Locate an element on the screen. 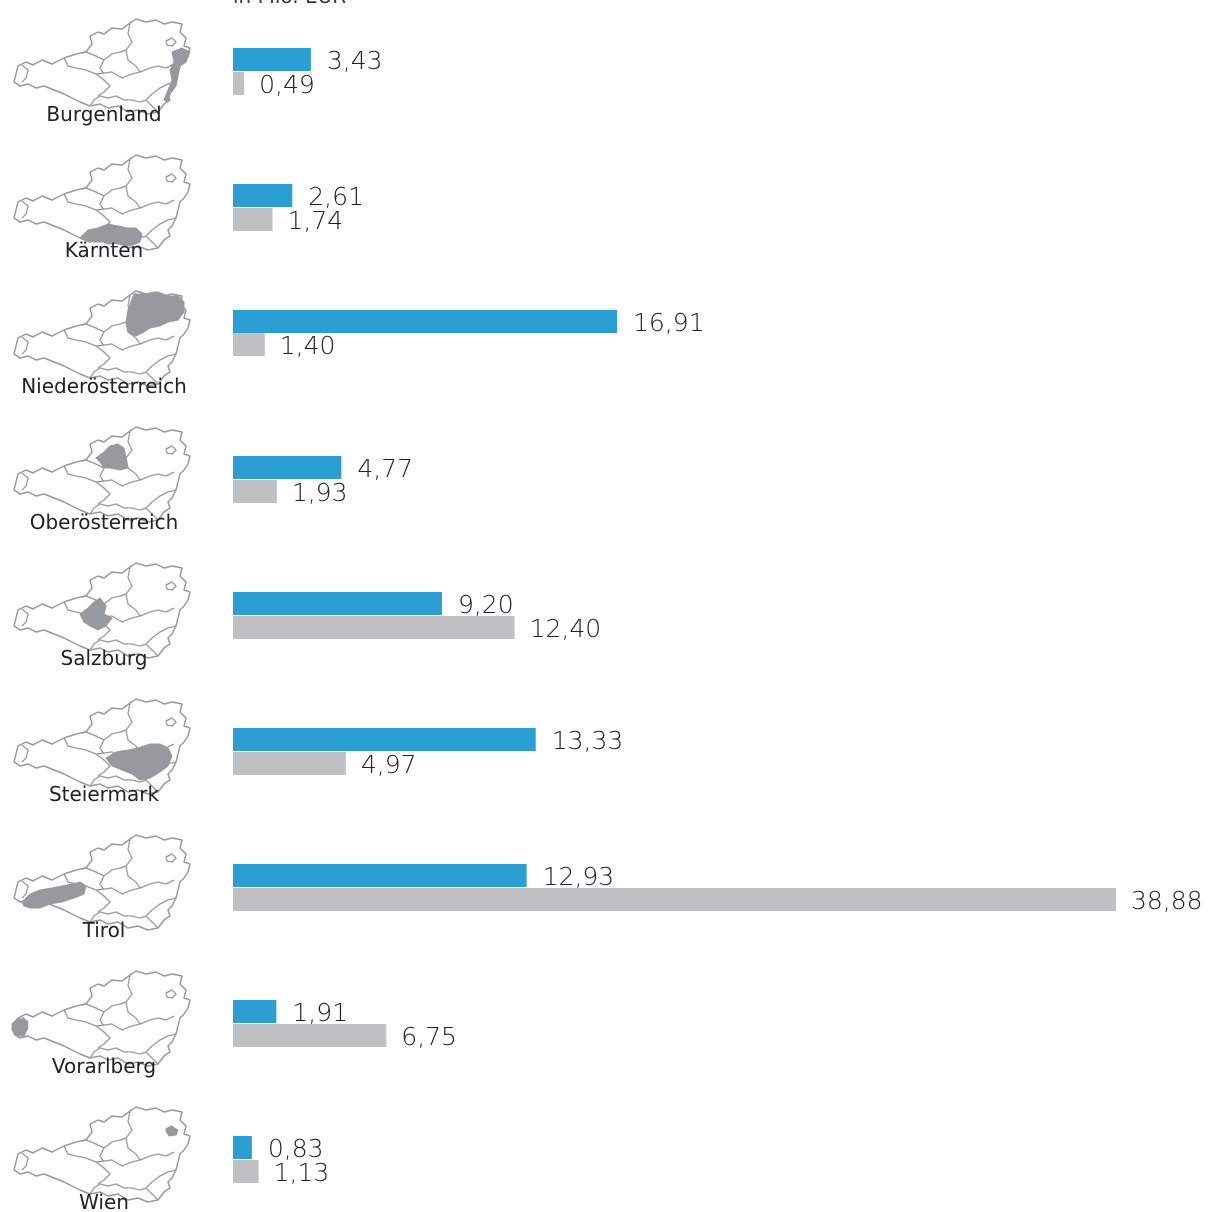 This screenshot has height=1212, width=1208. data-label-series-2: 1,13 is located at coordinates (302, 1172).